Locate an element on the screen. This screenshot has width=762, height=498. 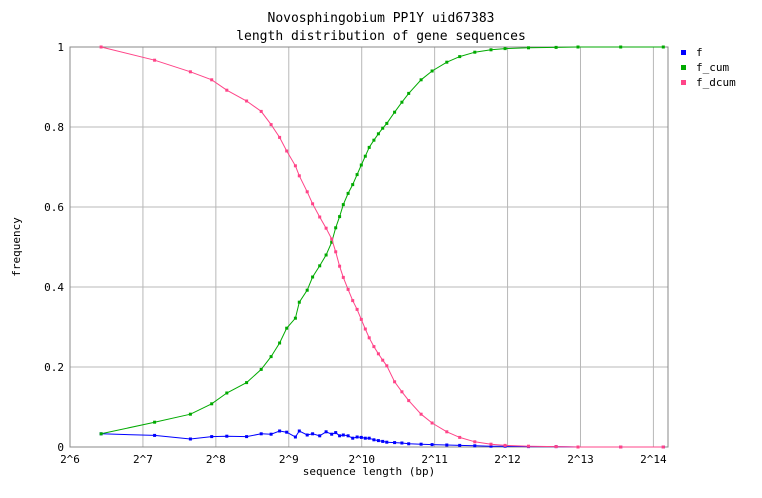
x-tick-label: 2^7 is located at coordinates (143, 459).